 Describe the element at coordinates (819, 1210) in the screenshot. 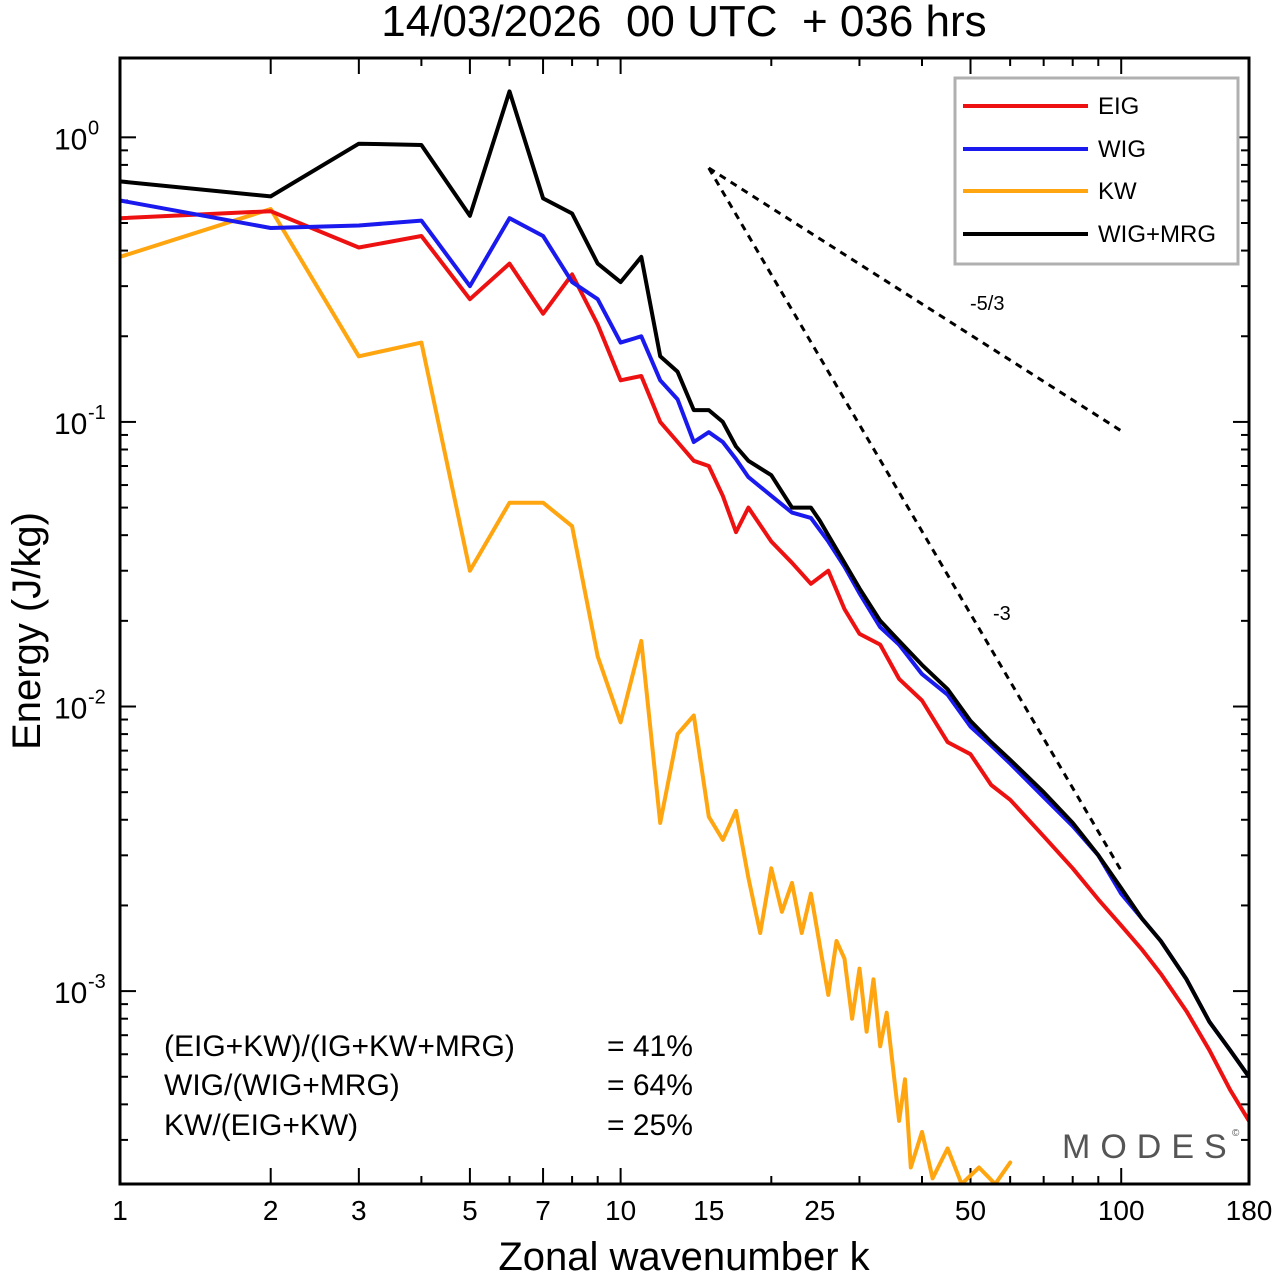

I see `x-tick-label: 25` at that location.